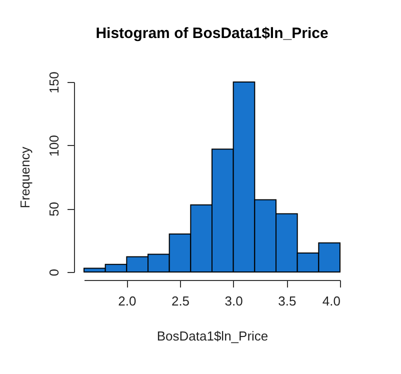 The image size is (401, 374). I want to click on x-axis-title: BosData1$ln_Price, so click(212, 336).